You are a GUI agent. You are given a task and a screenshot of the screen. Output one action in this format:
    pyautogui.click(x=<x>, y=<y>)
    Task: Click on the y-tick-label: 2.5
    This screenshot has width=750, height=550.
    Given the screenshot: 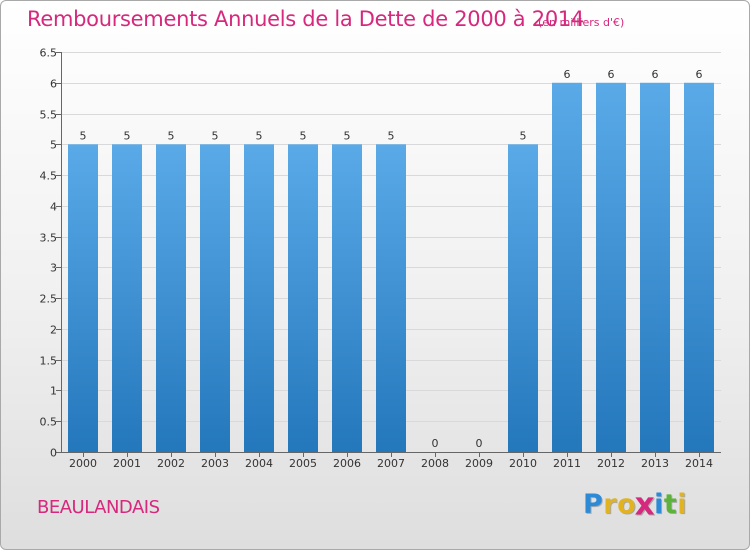 What is the action you would take?
    pyautogui.click(x=49, y=299)
    